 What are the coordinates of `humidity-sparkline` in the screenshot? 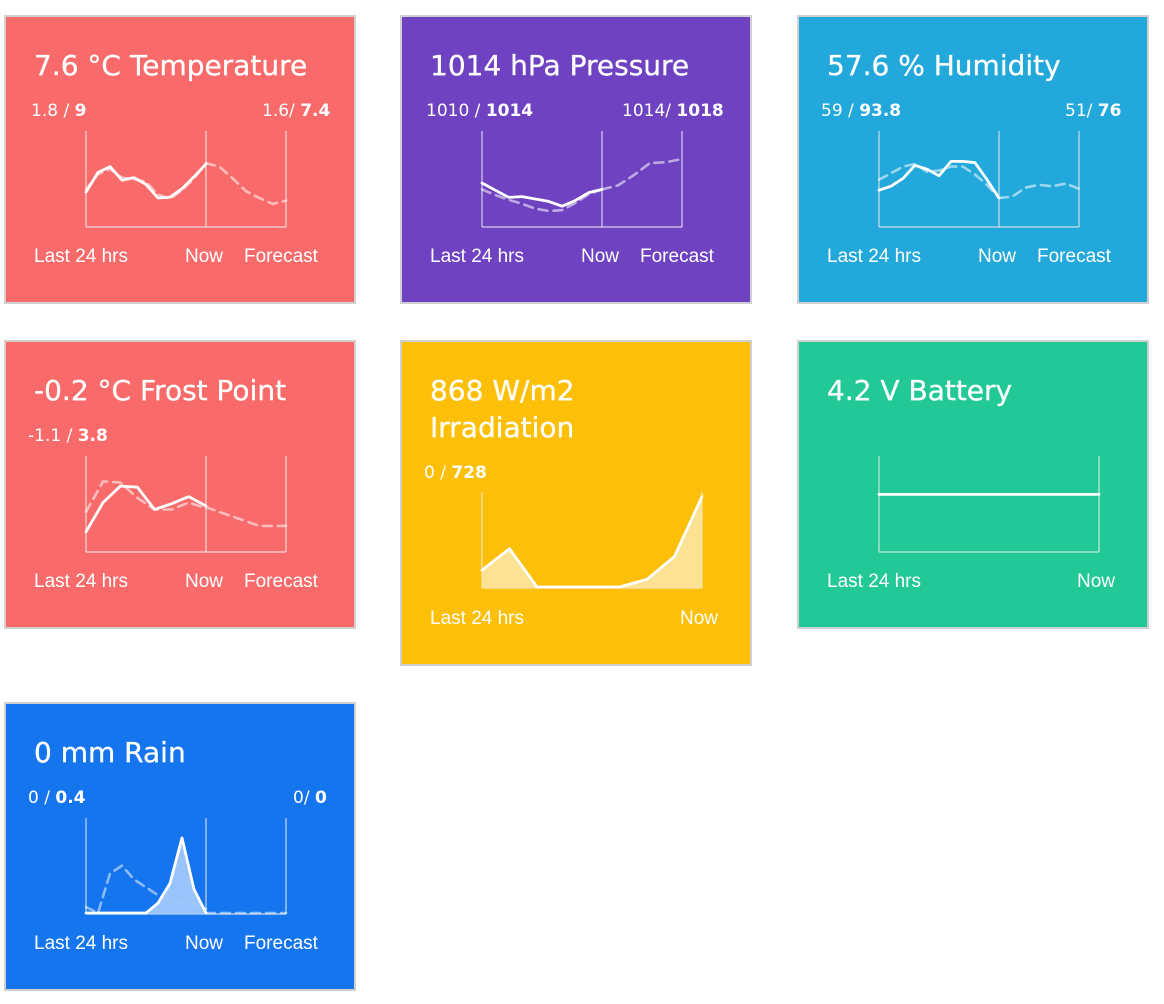 It's located at (979, 179).